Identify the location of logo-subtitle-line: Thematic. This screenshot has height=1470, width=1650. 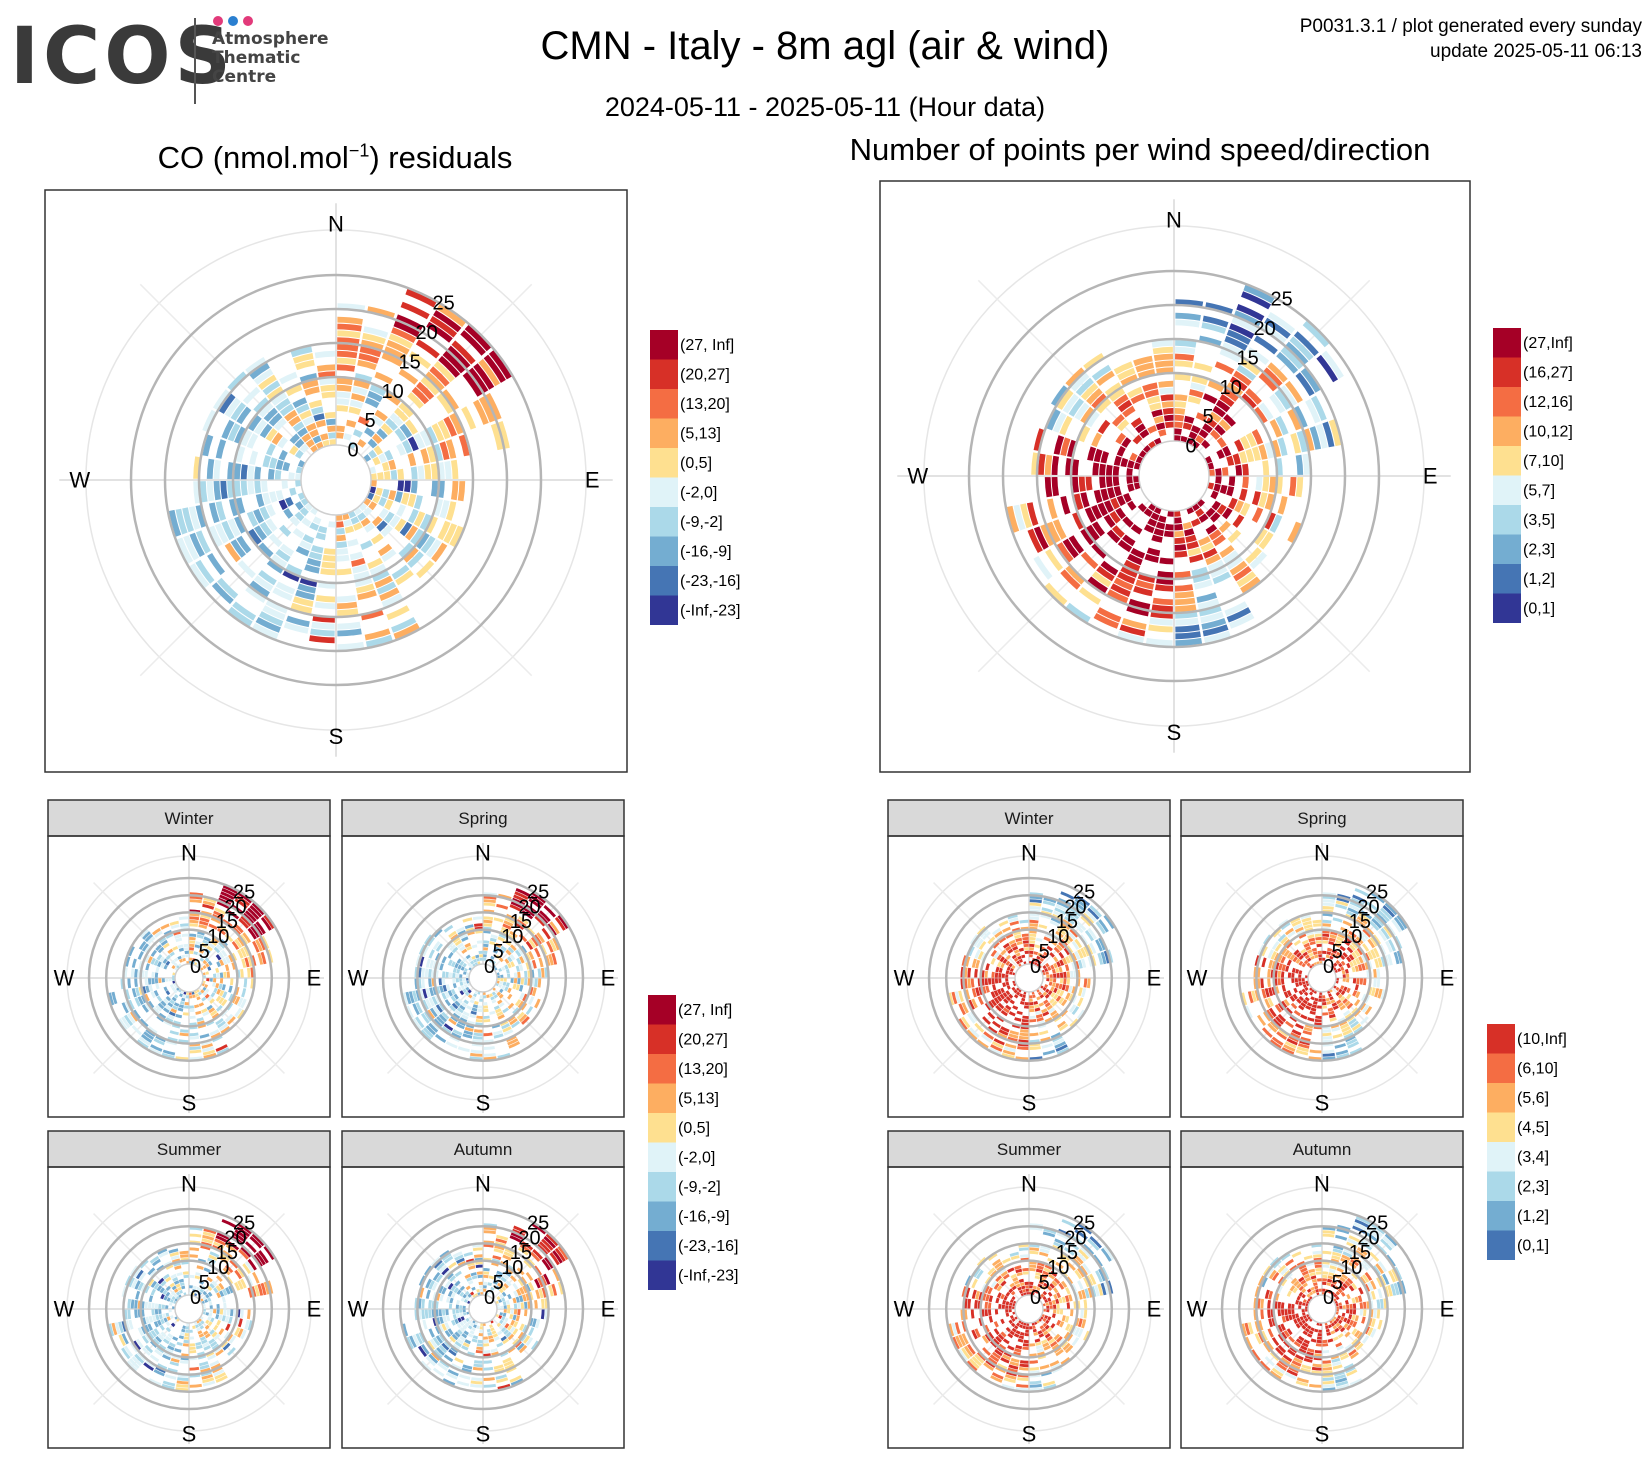
(256, 58).